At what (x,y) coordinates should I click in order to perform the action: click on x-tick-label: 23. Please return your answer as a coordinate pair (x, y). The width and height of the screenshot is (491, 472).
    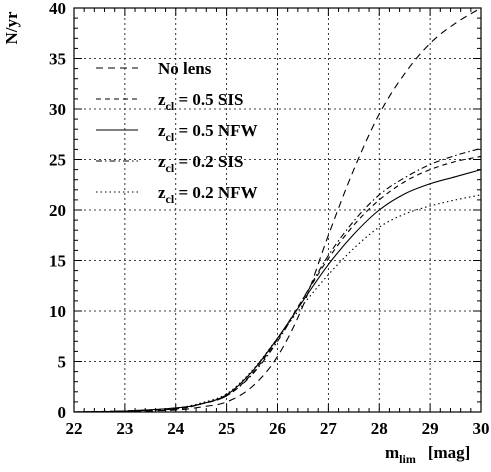
    Looking at the image, I should click on (124, 428).